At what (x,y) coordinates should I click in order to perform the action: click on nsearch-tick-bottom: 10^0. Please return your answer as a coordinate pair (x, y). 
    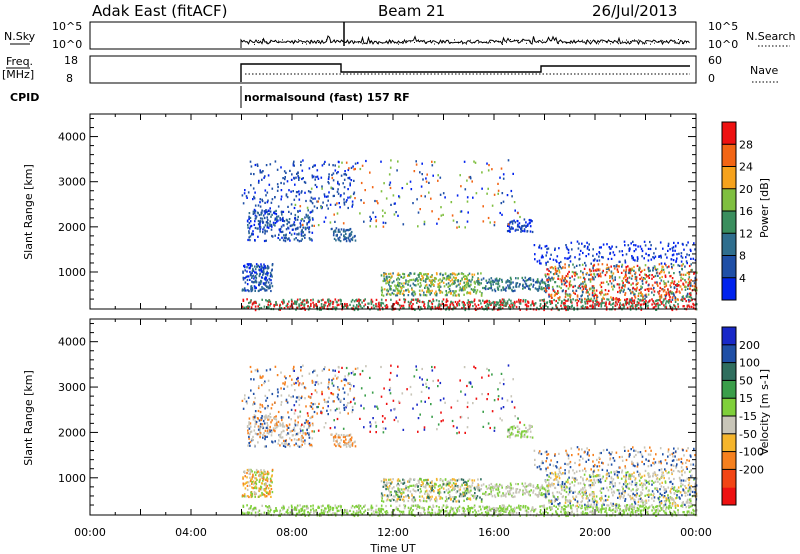
    Looking at the image, I should click on (723, 44).